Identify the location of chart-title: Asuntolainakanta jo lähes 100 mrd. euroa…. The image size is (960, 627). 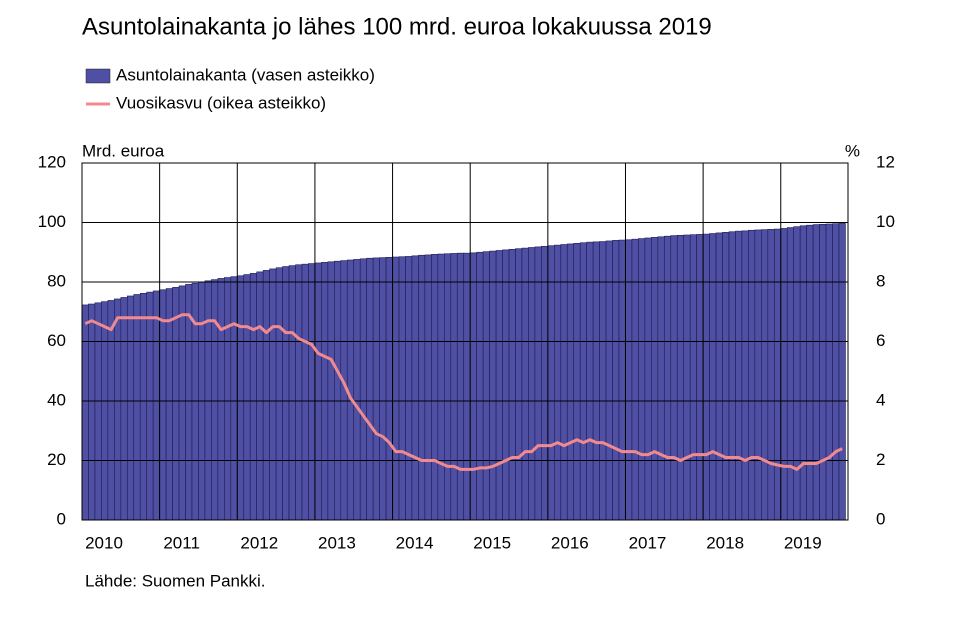
(397, 26).